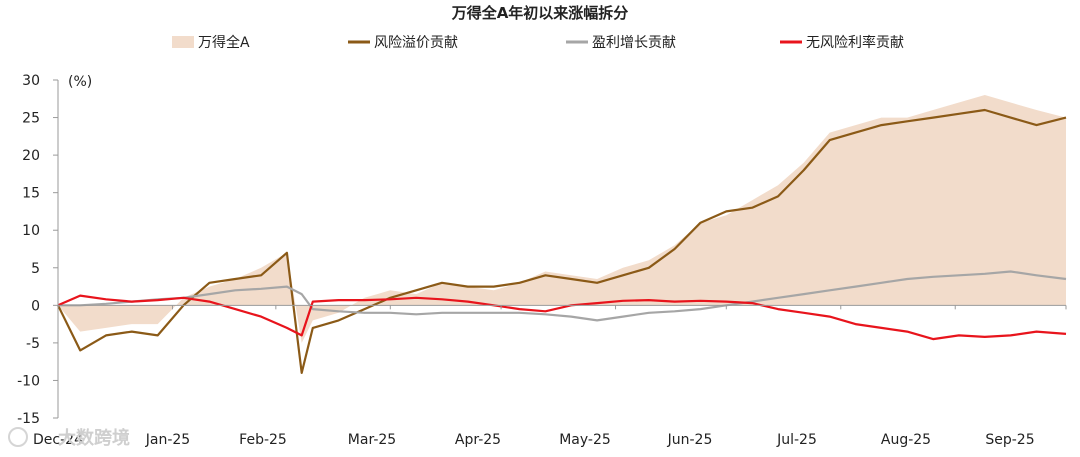  Describe the element at coordinates (33, 344) in the screenshot. I see `y-tick-label: -5` at that location.